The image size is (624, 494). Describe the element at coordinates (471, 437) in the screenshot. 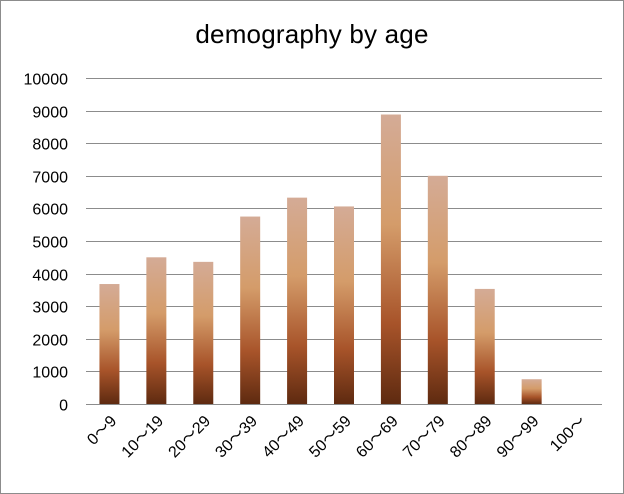

I see `x-tick-label: 80～89` at that location.